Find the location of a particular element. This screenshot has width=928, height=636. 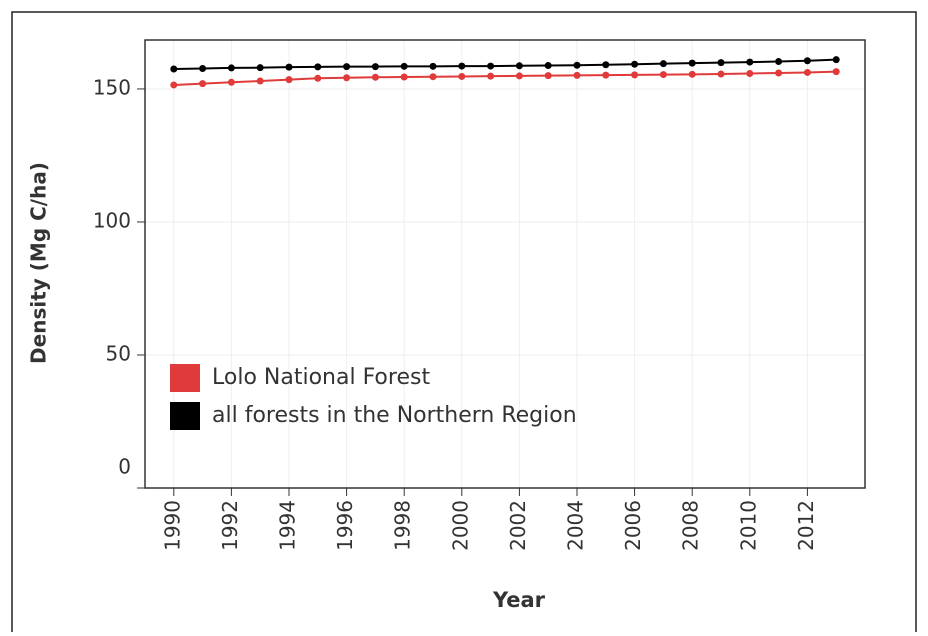

y-tick-label: 0 is located at coordinates (124, 467).